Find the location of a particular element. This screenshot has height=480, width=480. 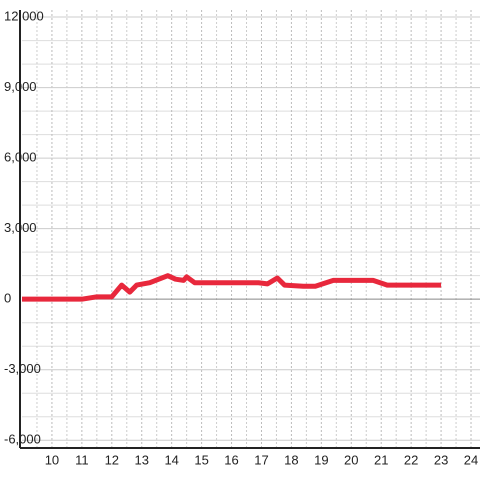

x-tick-label: 16 is located at coordinates (231, 459).